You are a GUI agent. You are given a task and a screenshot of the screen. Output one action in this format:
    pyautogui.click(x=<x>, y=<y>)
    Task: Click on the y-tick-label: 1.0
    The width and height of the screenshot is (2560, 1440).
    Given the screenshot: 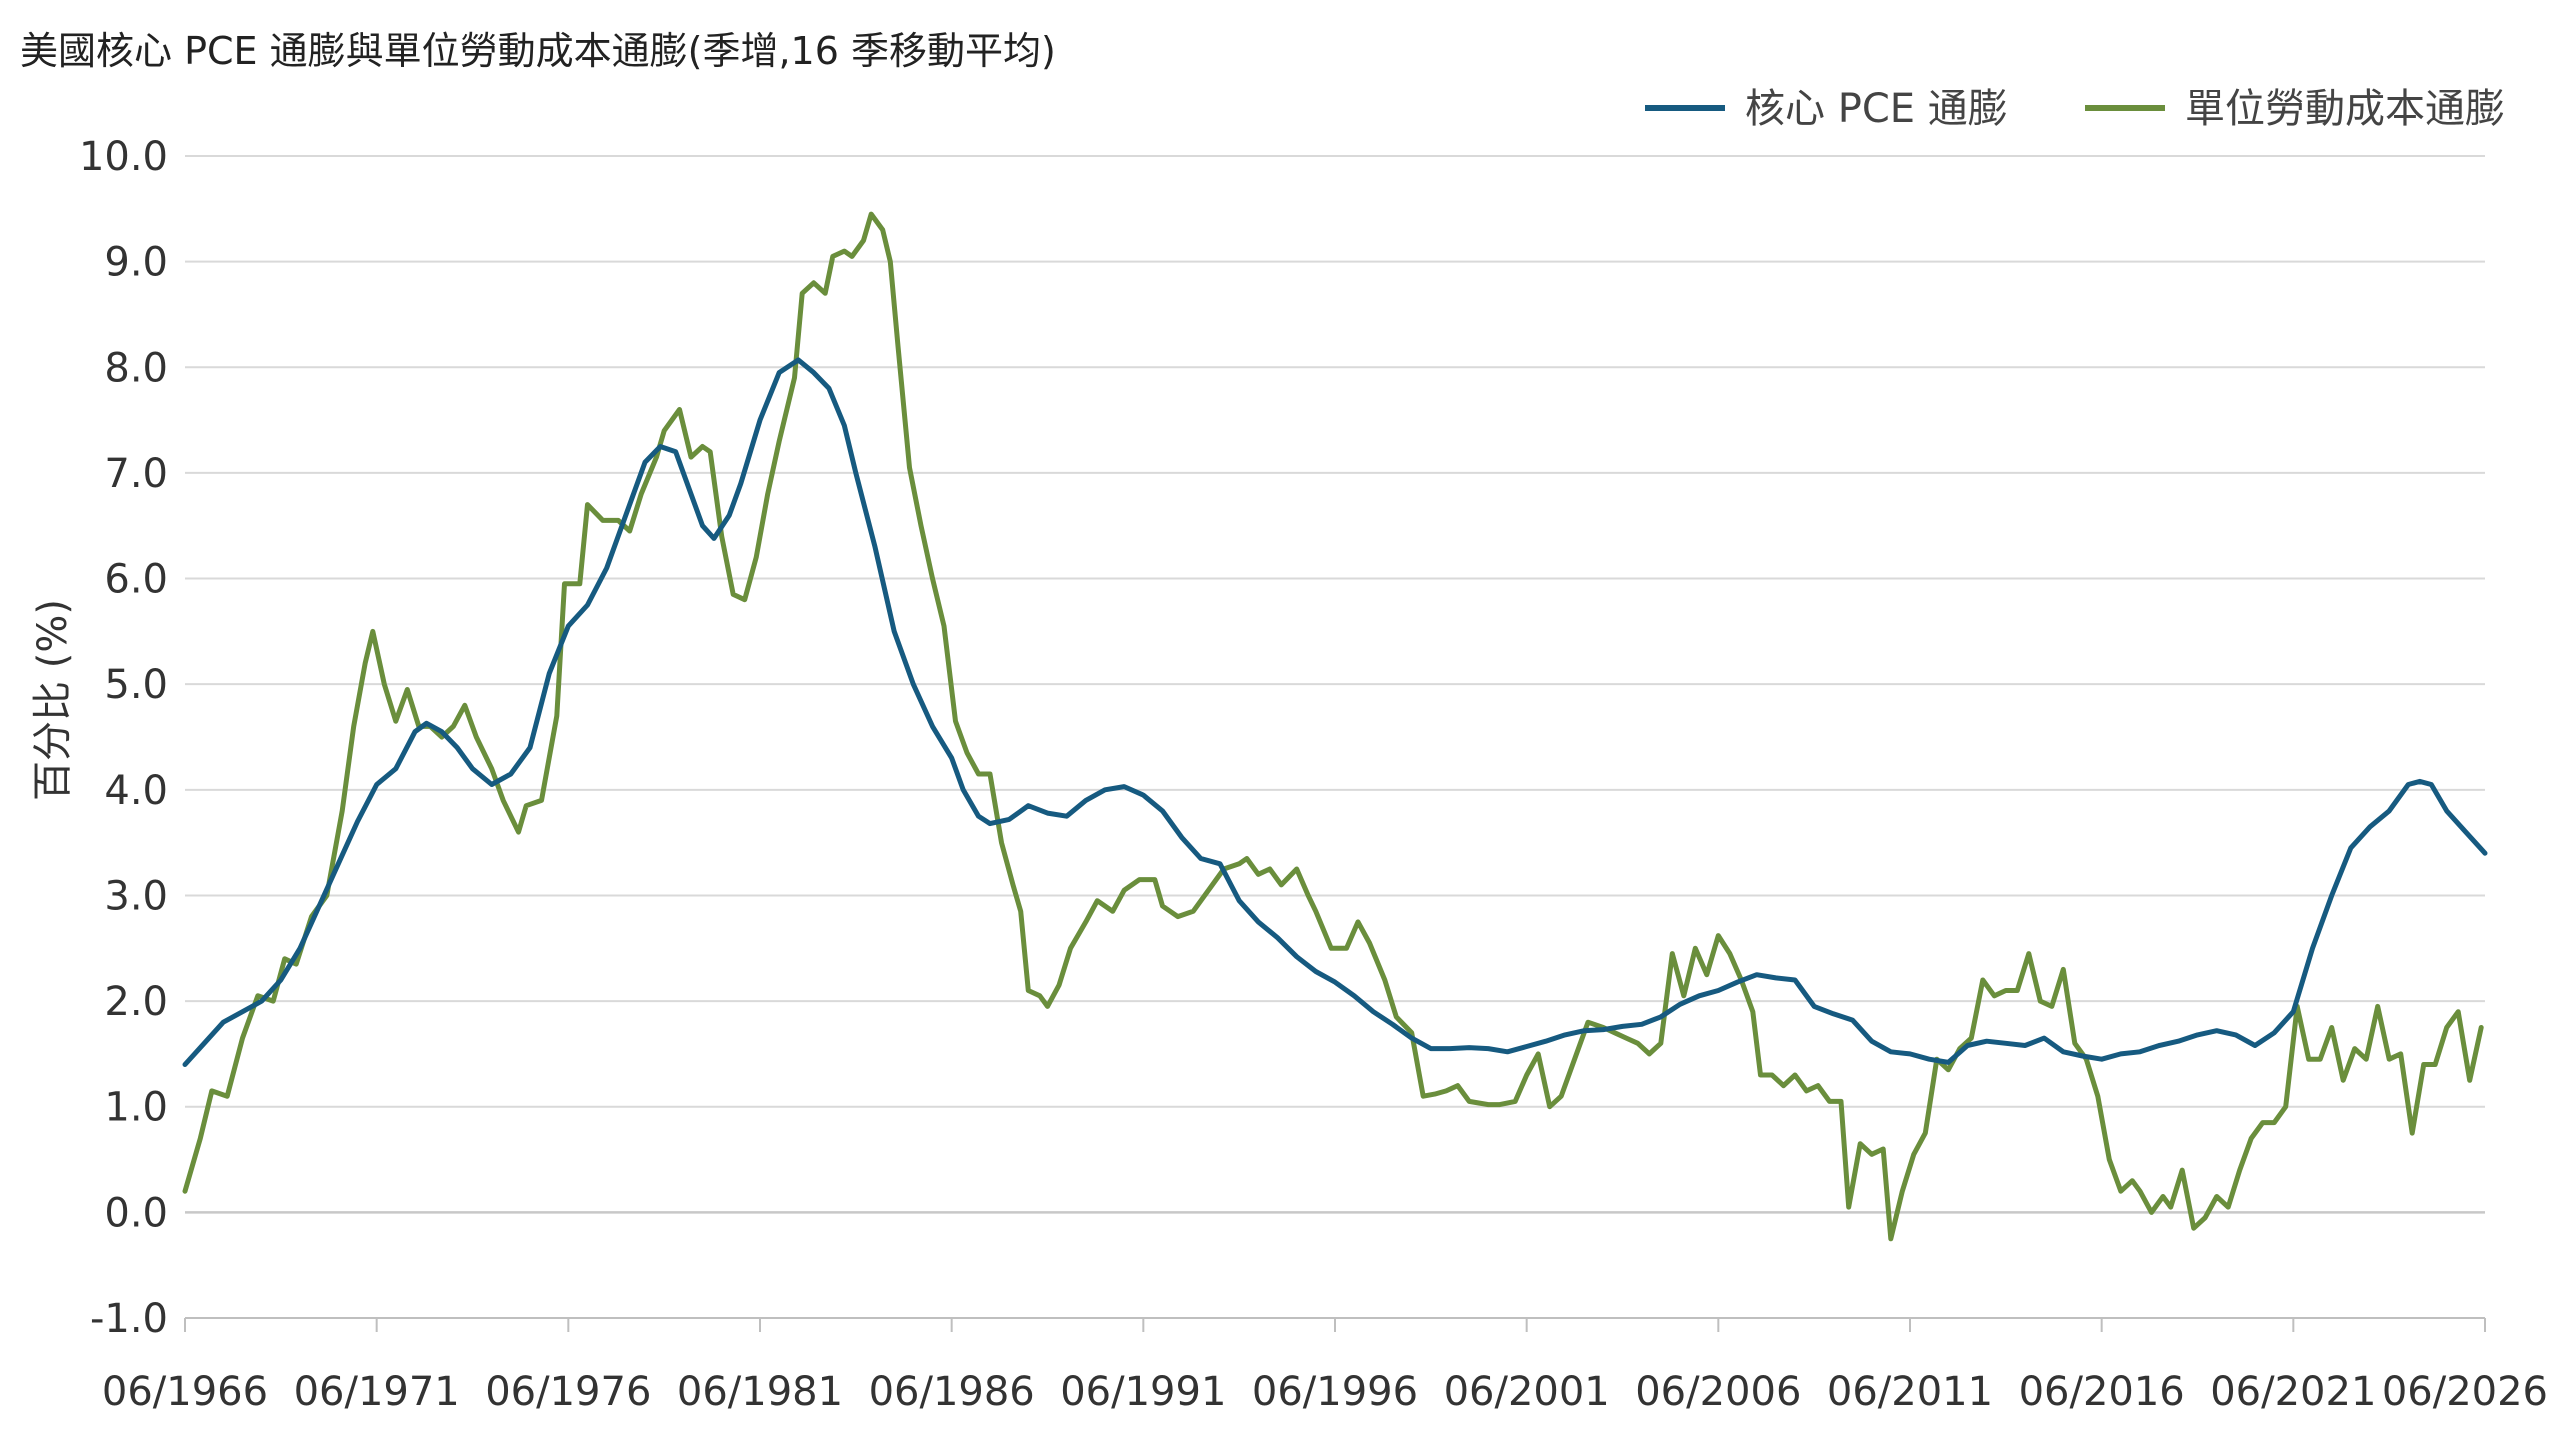 What is the action you would take?
    pyautogui.click(x=136, y=1108)
    